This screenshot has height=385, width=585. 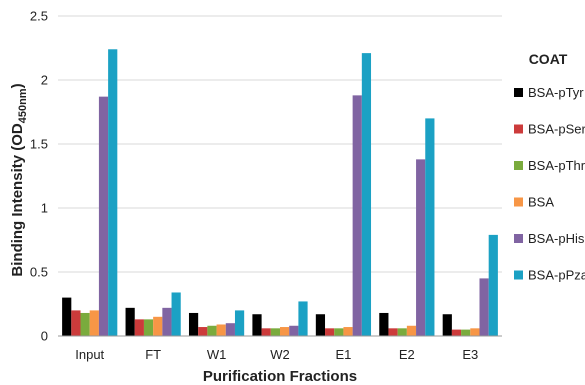 I want to click on y-tick-label: 0, so click(x=44, y=336).